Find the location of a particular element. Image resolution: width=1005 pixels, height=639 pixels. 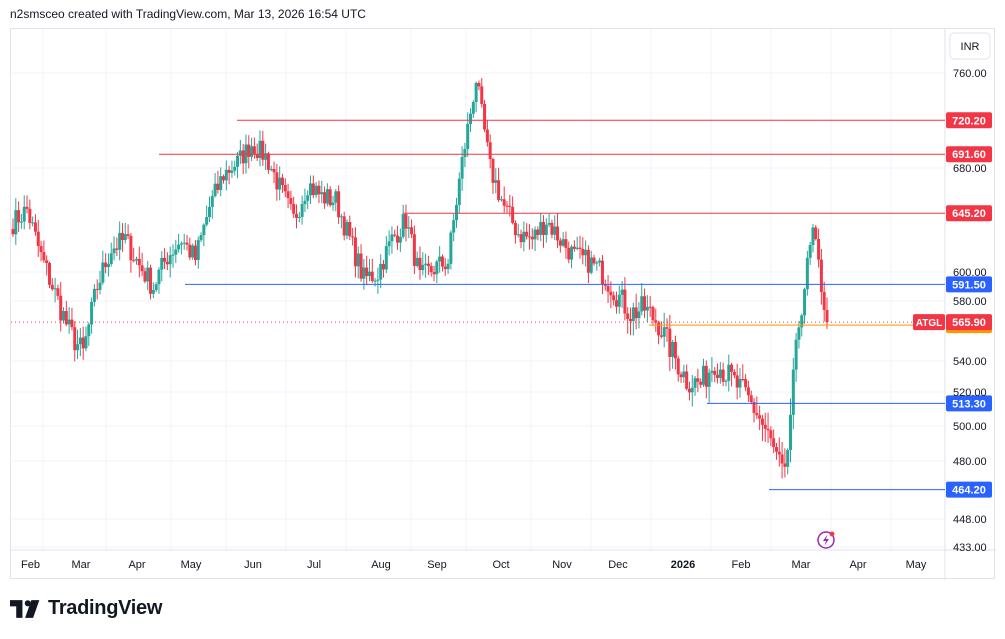

price-tag-645-20: 645.20 is located at coordinates (969, 213).